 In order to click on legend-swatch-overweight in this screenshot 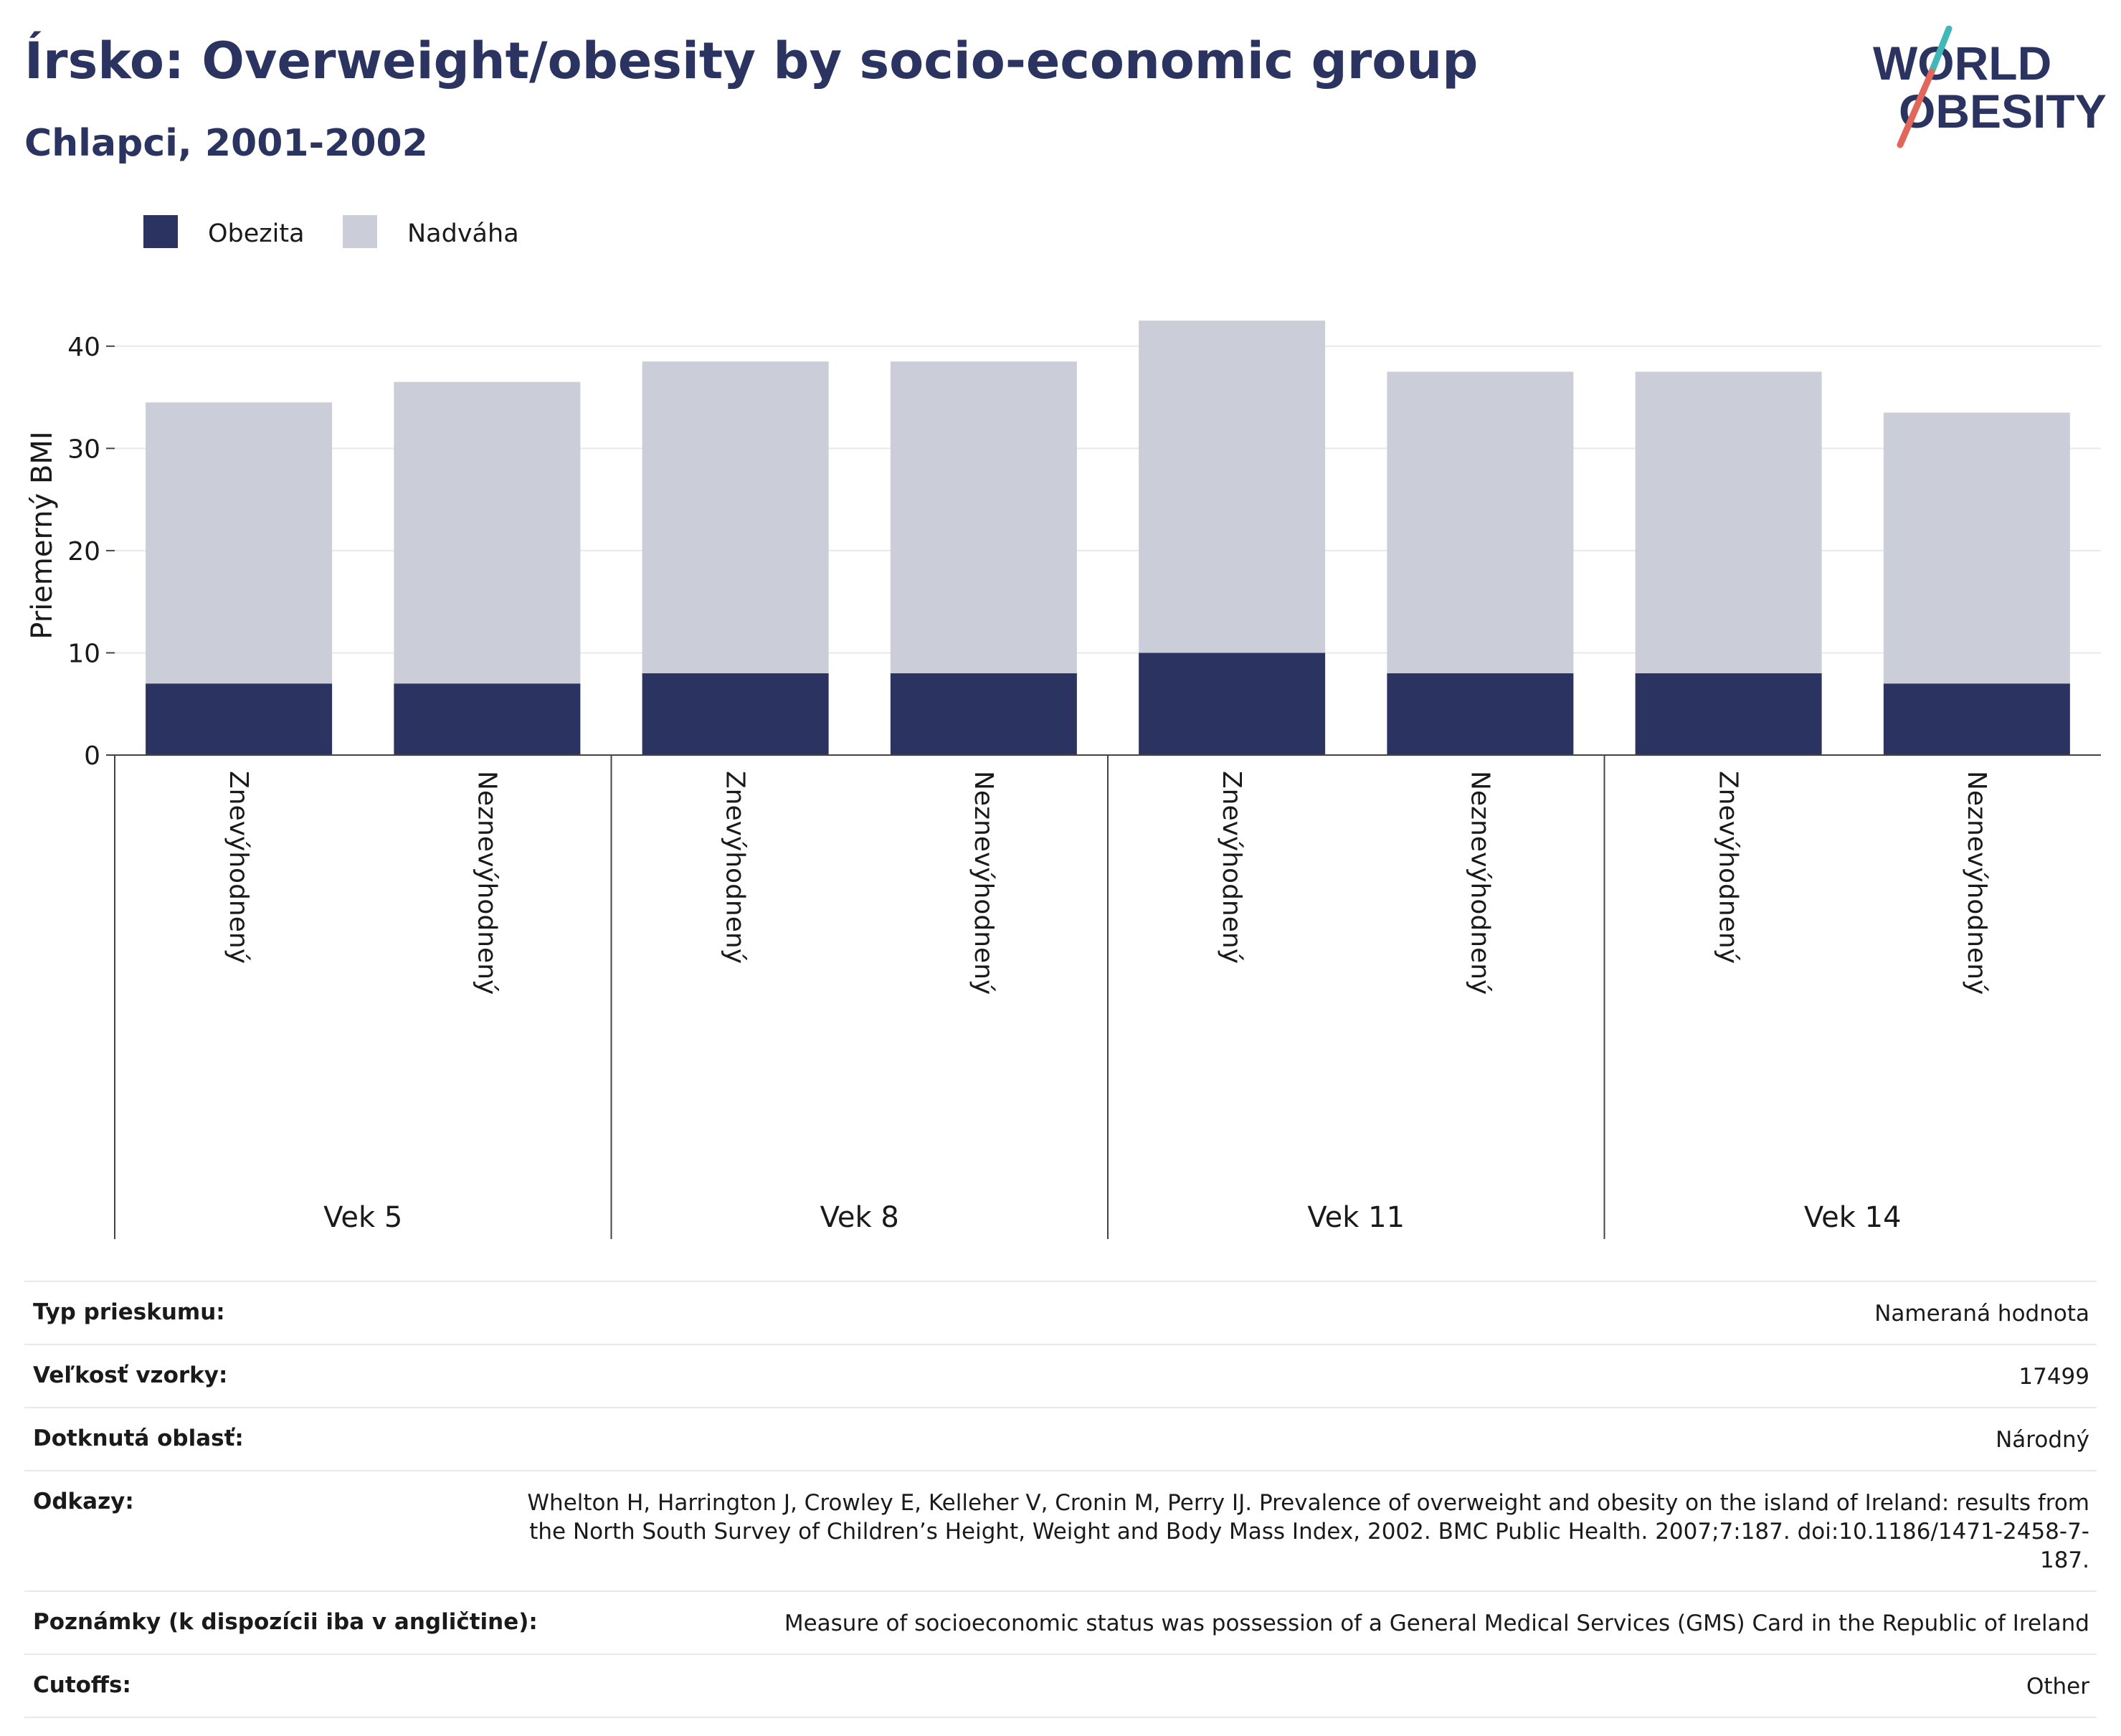, I will do `click(360, 231)`.